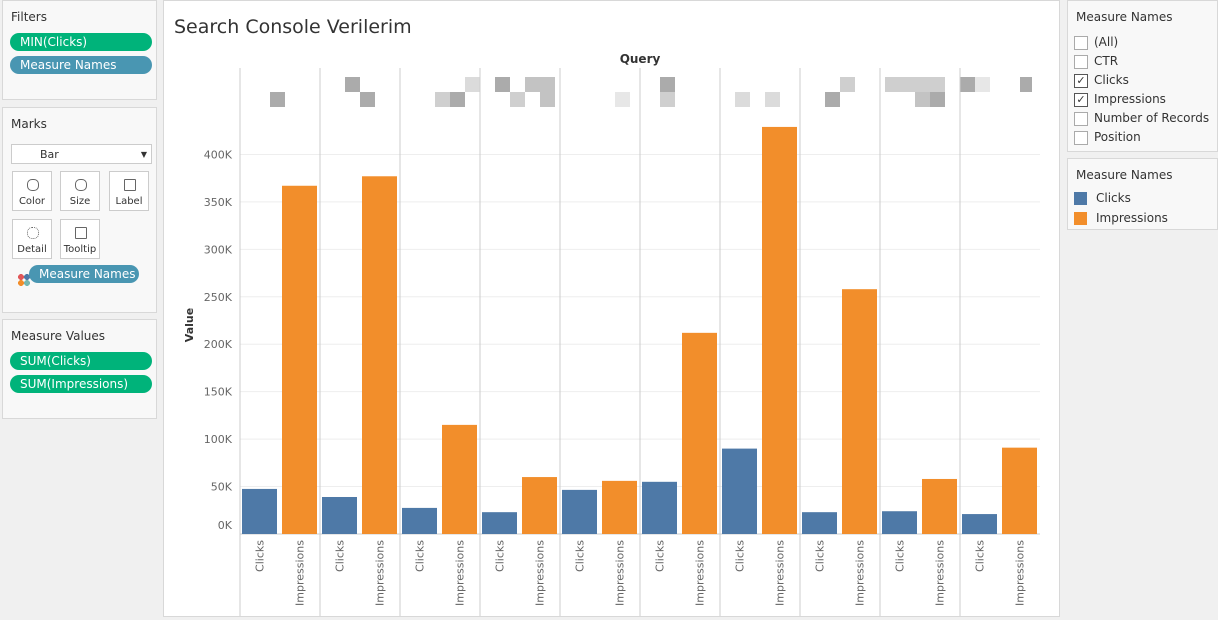 The image size is (1218, 620). Describe the element at coordinates (143, 154) in the screenshot. I see `dropdown-arrow: ▼` at that location.